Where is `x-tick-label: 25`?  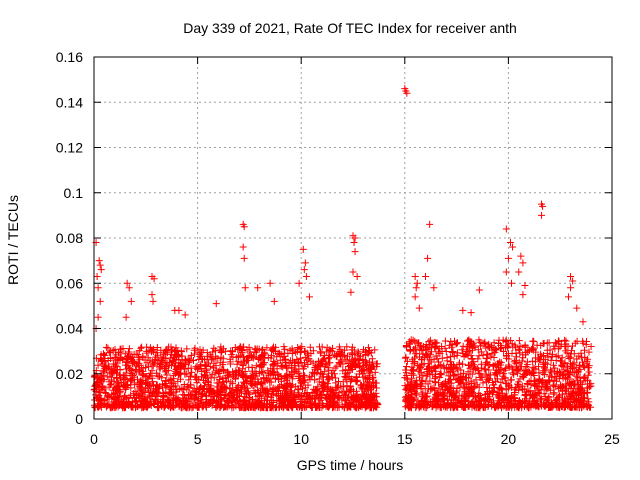 x-tick-label: 25 is located at coordinates (612, 439).